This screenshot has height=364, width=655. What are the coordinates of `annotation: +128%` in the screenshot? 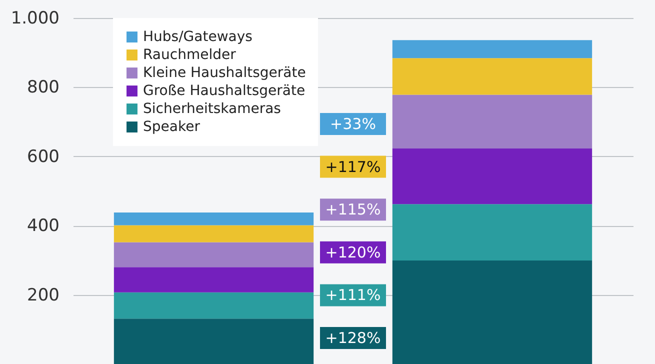 It's located at (353, 338).